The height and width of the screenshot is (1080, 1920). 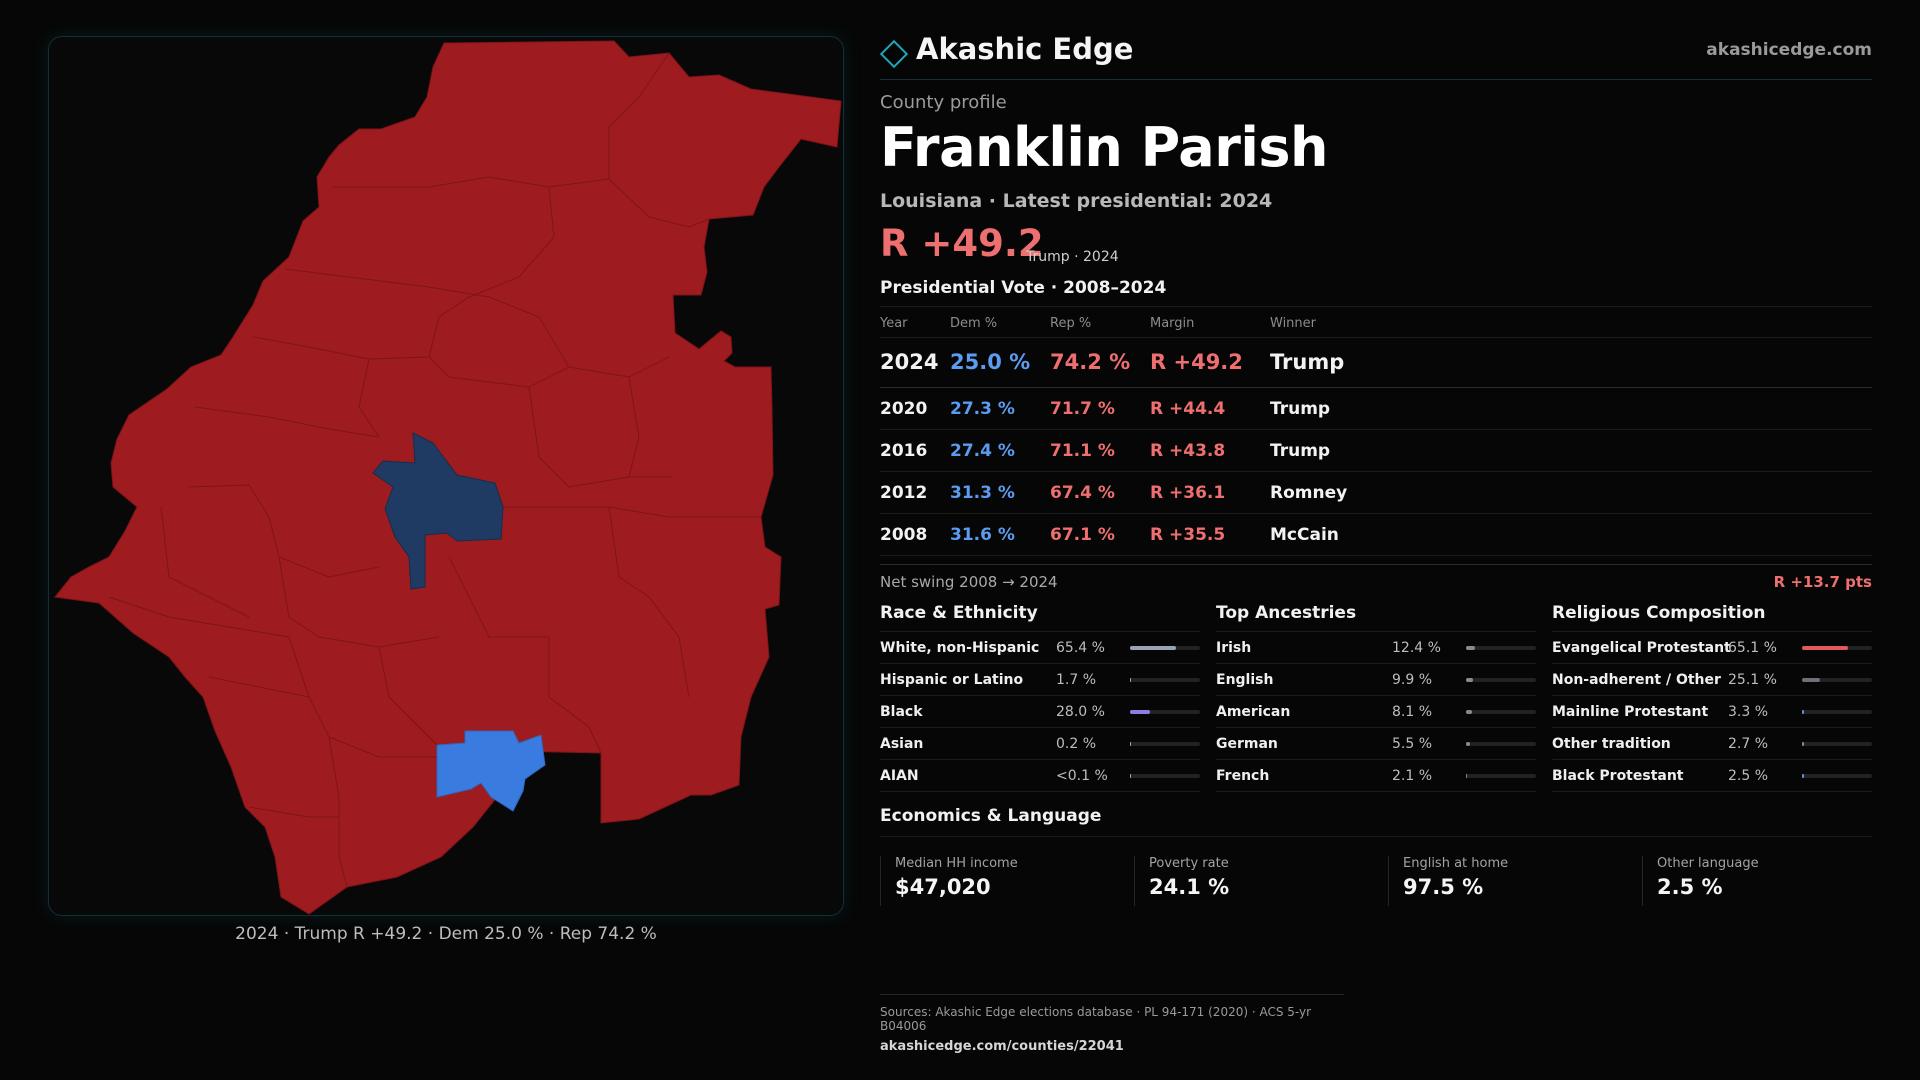 I want to click on header-dem: Dem %, so click(x=974, y=323).